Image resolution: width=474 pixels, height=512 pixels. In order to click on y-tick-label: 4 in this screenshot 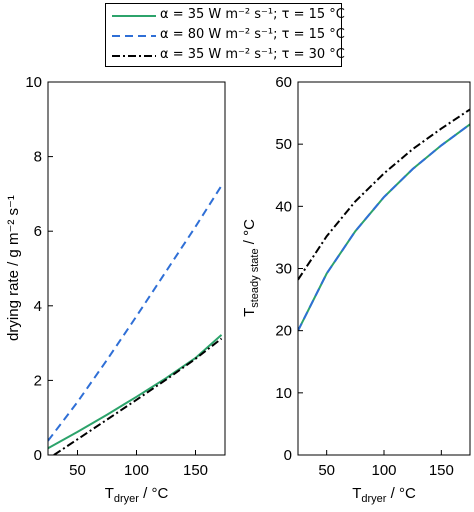, I will do `click(38, 306)`.